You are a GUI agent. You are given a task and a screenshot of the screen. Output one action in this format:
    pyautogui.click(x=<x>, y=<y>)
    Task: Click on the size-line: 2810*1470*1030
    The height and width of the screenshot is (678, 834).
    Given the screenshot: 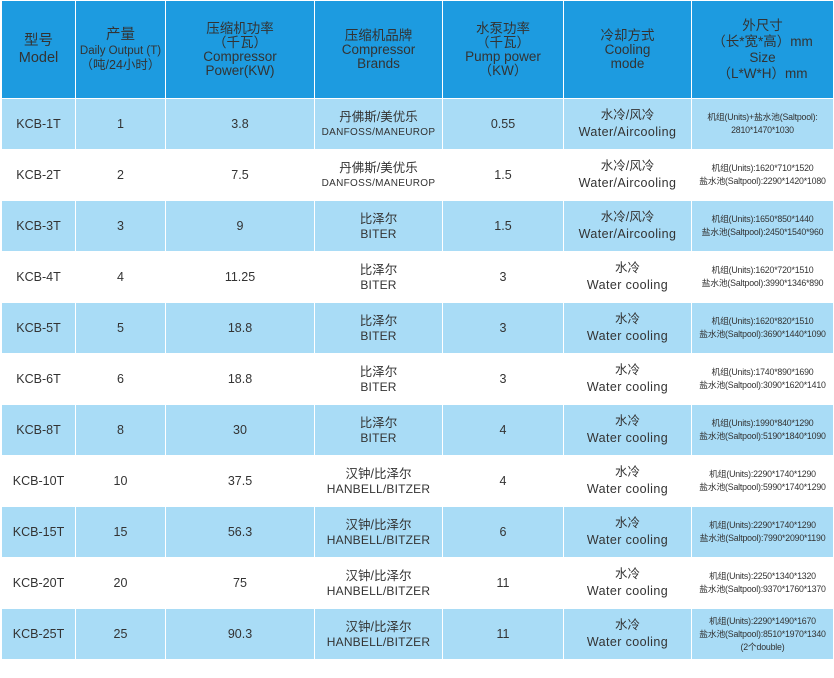 What is the action you would take?
    pyautogui.click(x=762, y=130)
    